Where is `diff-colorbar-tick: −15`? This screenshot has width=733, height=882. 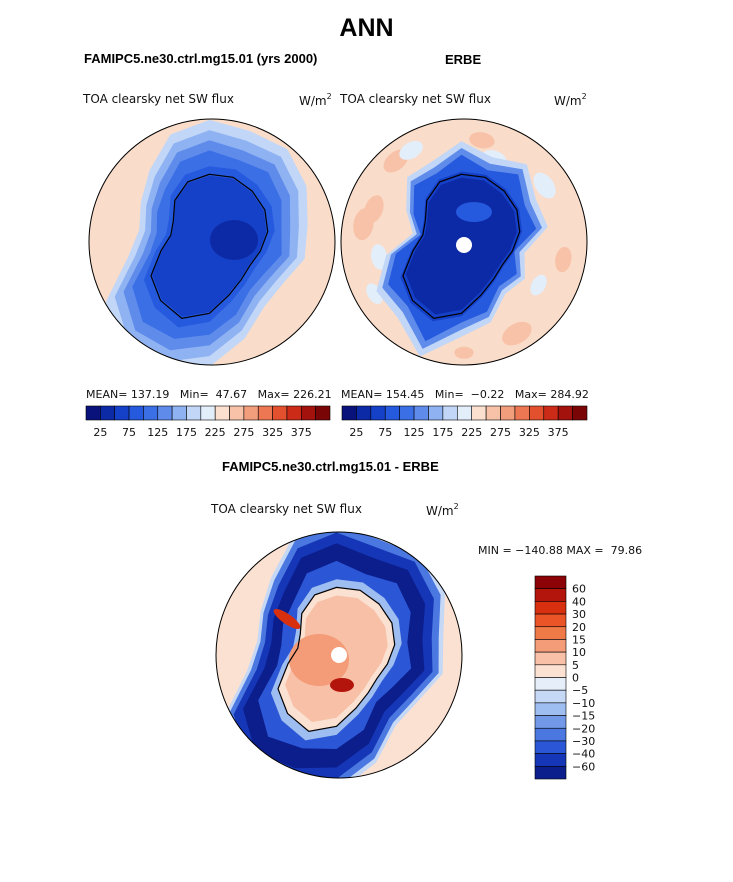 diff-colorbar-tick: −15 is located at coordinates (583, 716).